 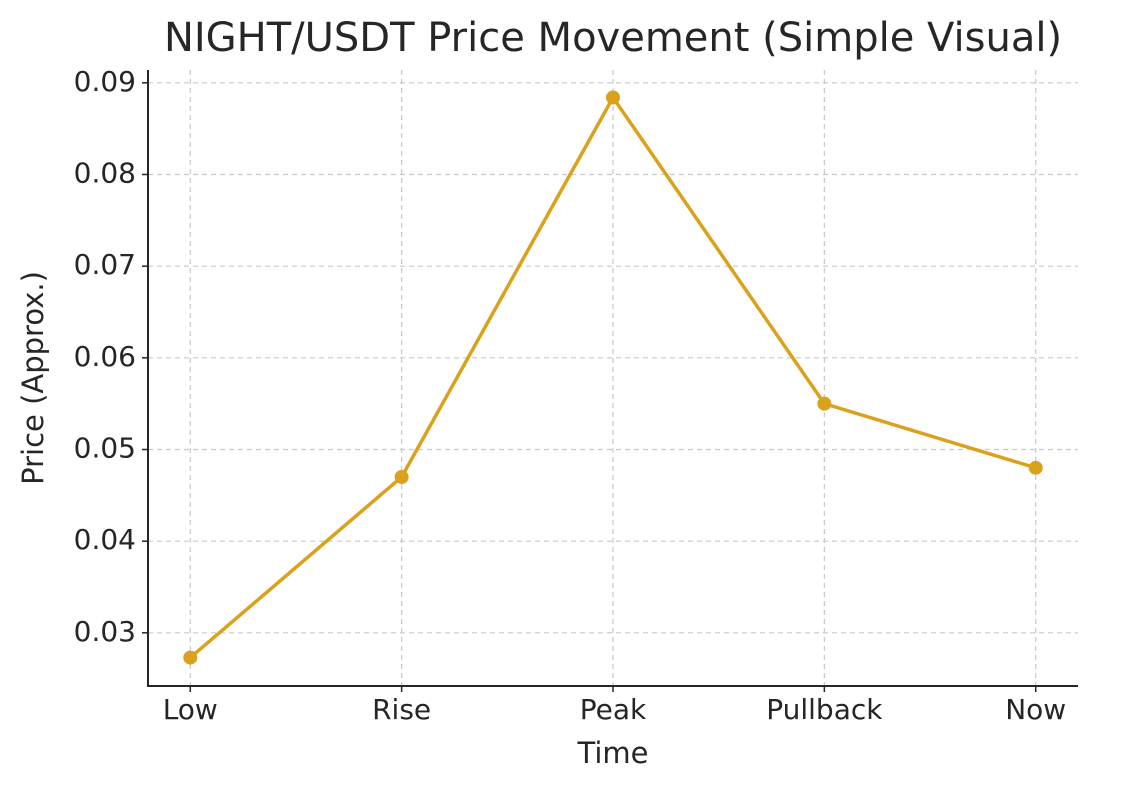 I want to click on y-tick-label: 0.04, so click(x=105, y=539).